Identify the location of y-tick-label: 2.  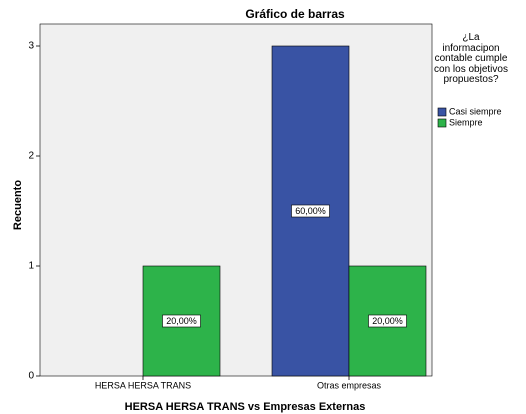
(31, 156).